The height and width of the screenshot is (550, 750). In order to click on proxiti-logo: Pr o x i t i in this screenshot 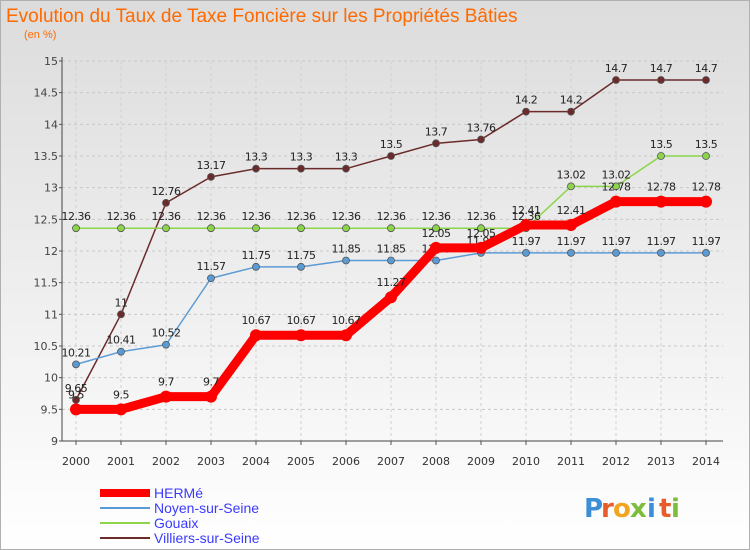, I will do `click(632, 509)`.